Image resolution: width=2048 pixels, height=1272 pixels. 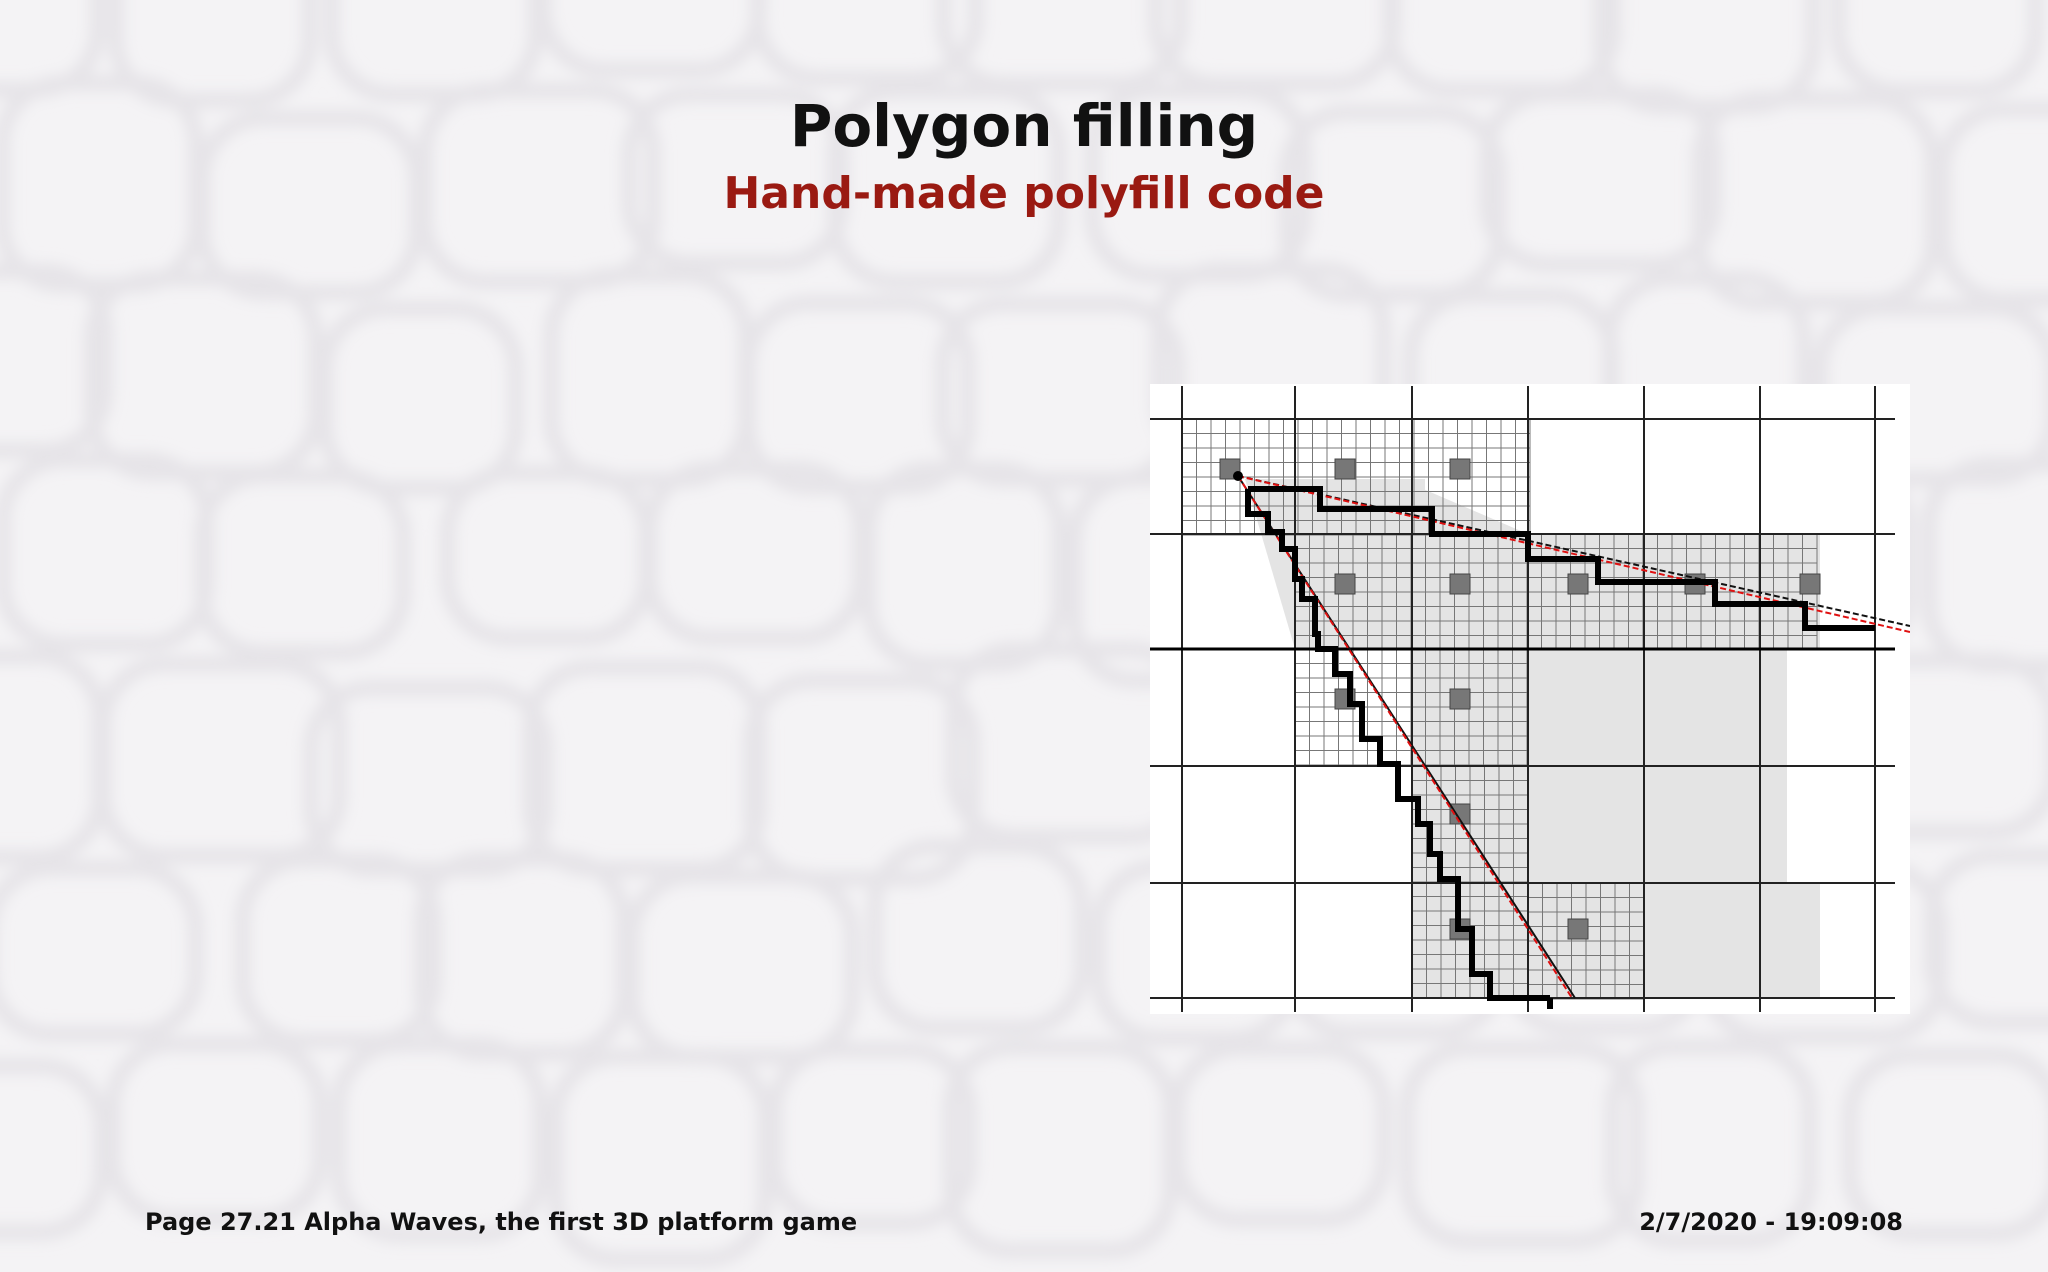 What do you see at coordinates (1024, 193) in the screenshot?
I see `slide-subtitle: Hand-made polyfill code` at bounding box center [1024, 193].